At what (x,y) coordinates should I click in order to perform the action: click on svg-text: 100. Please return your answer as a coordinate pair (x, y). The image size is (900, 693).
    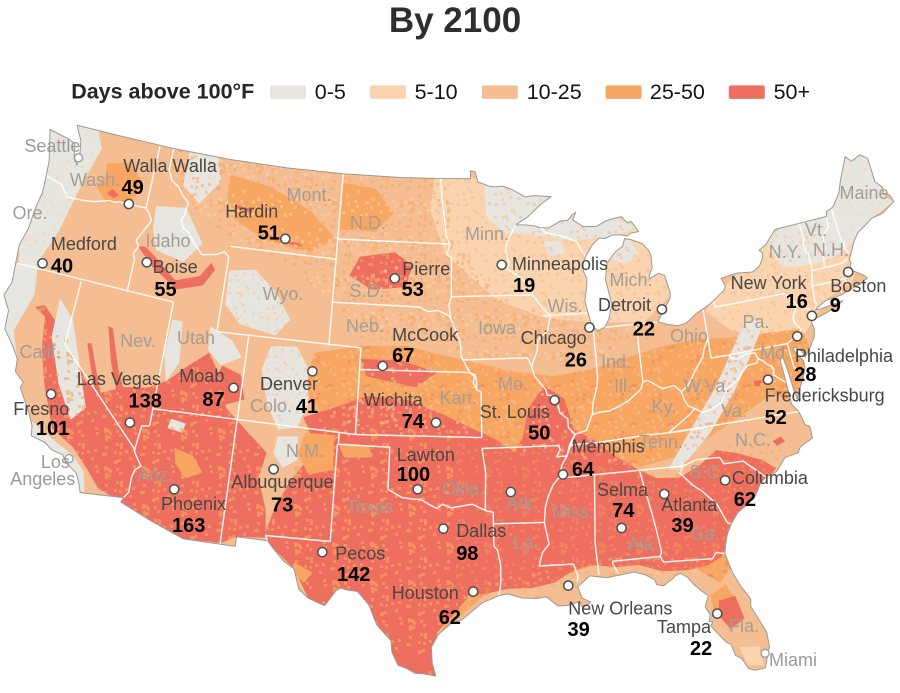
    Looking at the image, I should click on (413, 475).